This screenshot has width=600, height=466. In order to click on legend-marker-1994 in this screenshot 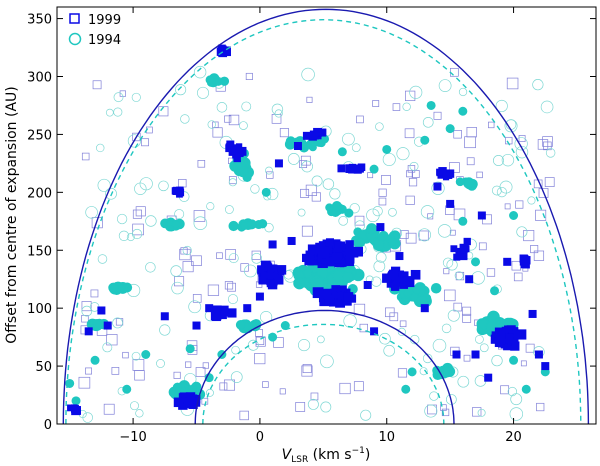, I will do `click(75, 39)`.